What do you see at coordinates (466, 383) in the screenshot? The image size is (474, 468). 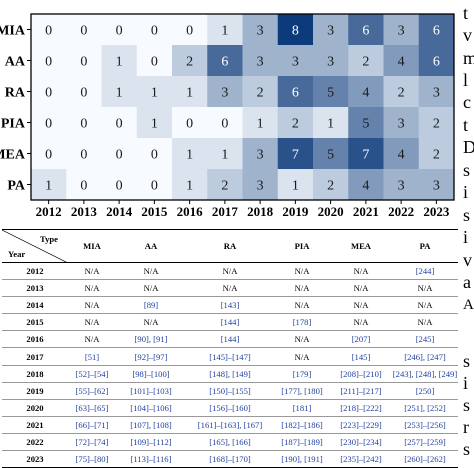 I see `right-text-fragment: i` at bounding box center [466, 383].